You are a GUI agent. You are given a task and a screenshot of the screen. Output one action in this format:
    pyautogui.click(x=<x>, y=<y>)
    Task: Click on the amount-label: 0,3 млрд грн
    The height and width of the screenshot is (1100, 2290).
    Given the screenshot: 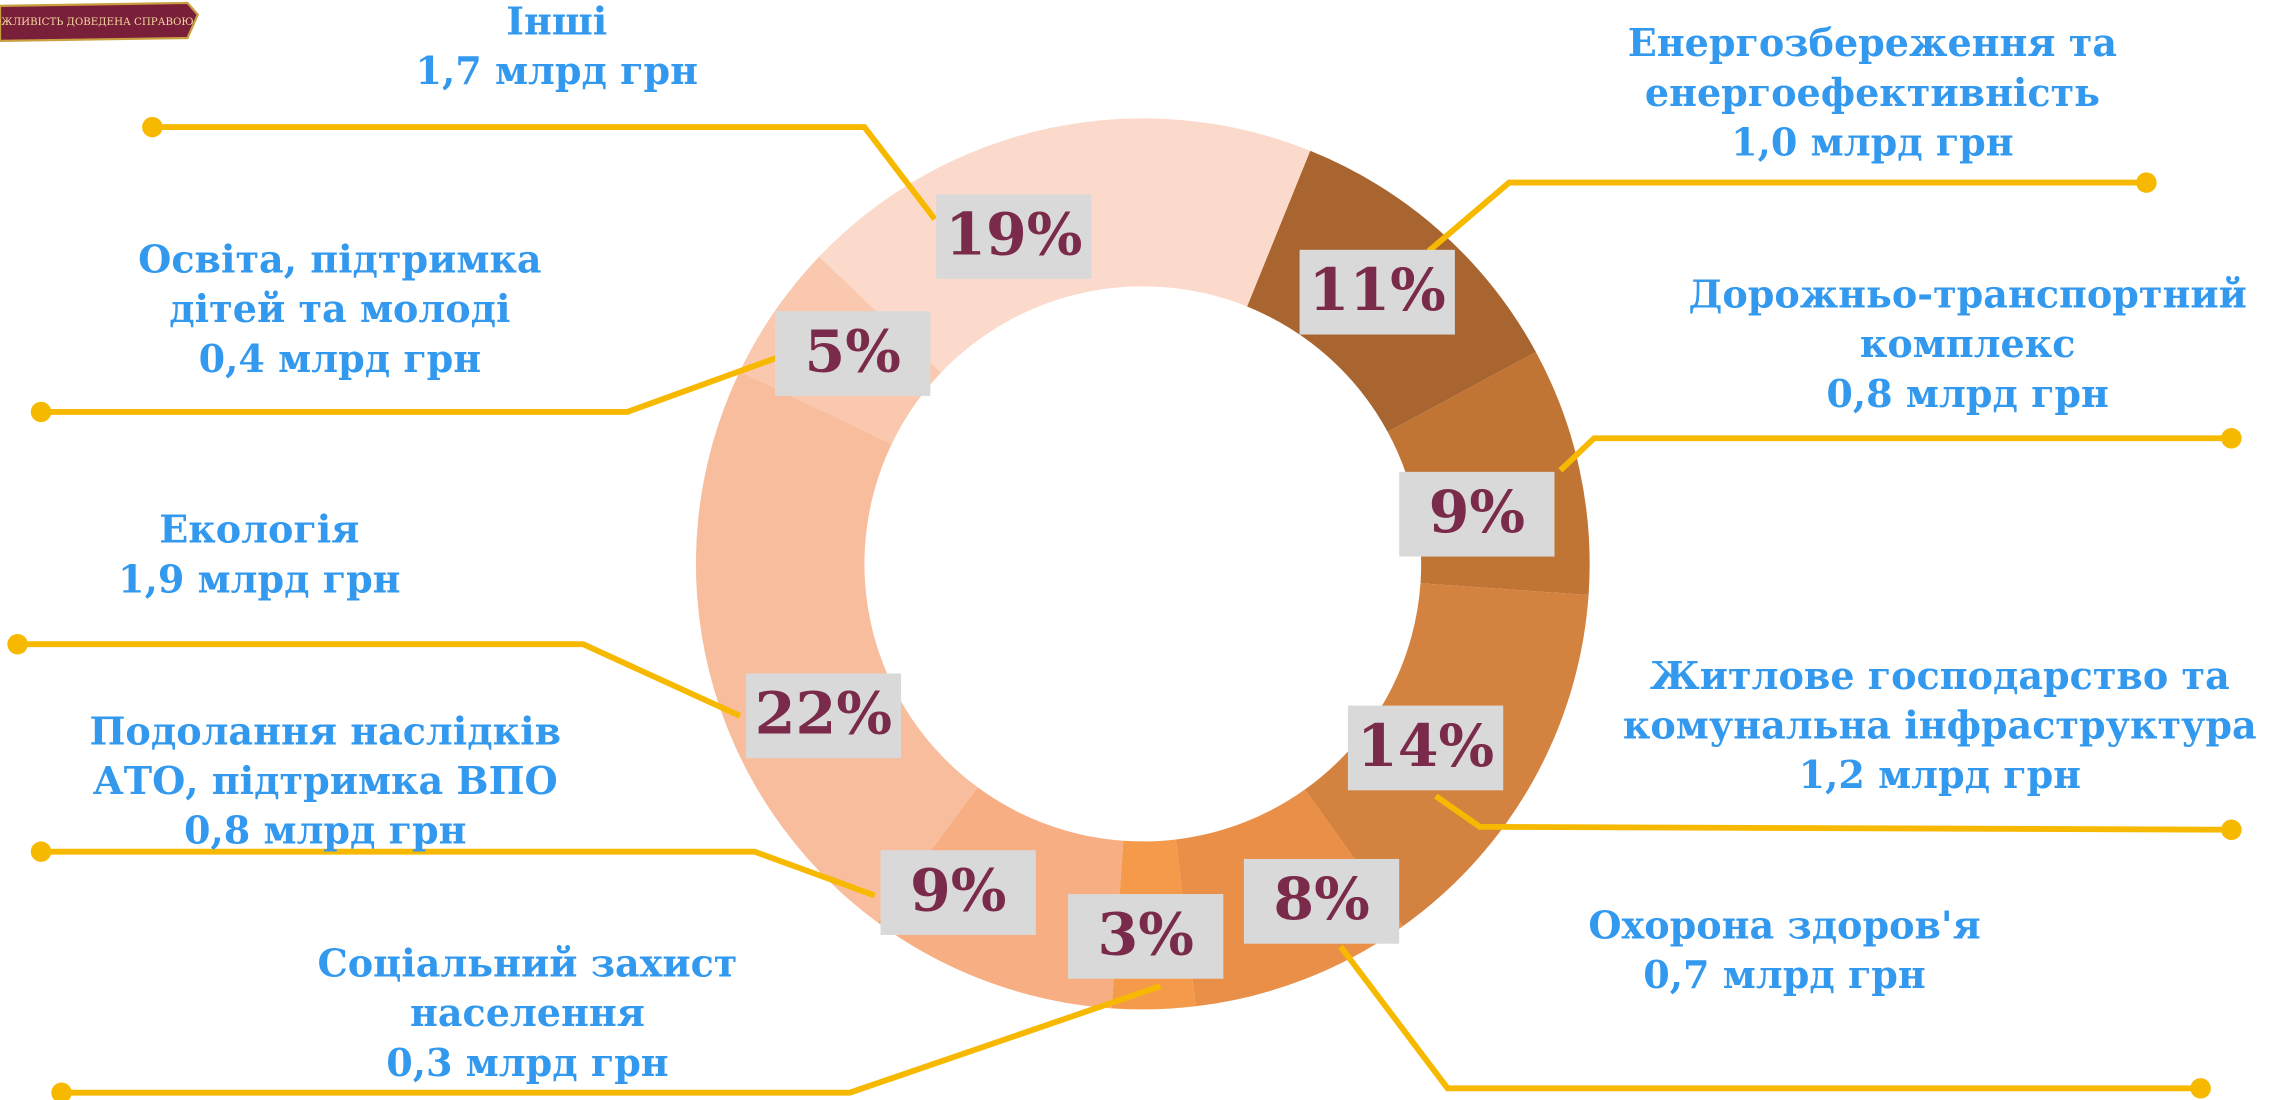 What is the action you would take?
    pyautogui.click(x=527, y=1062)
    